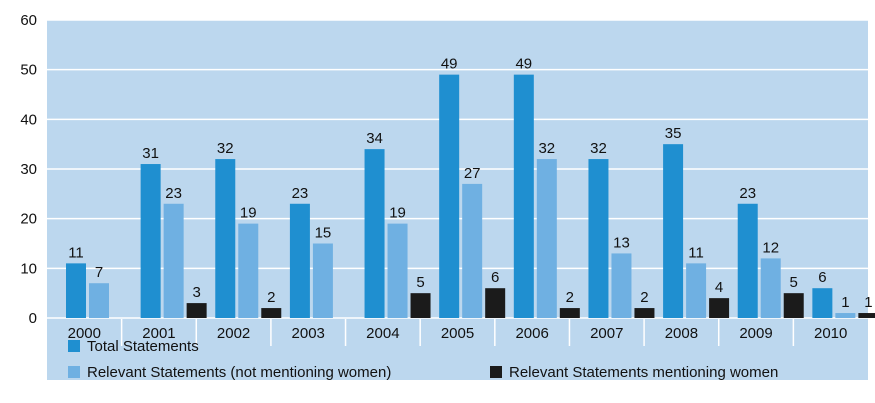  I want to click on bar-group-2010: 61 1, so click(843, 293).